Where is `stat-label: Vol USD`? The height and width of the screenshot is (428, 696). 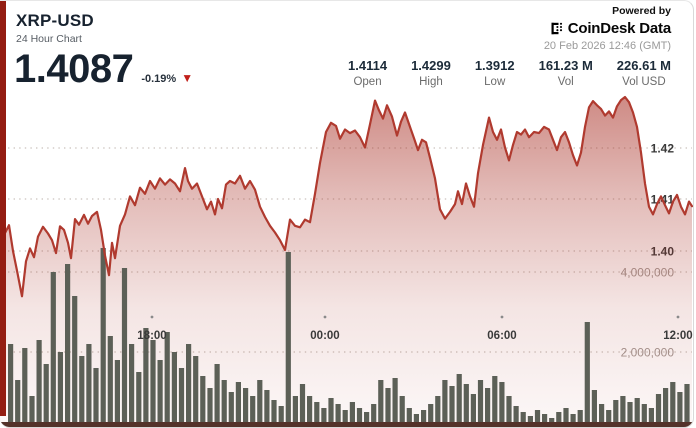 stat-label: Vol USD is located at coordinates (644, 82).